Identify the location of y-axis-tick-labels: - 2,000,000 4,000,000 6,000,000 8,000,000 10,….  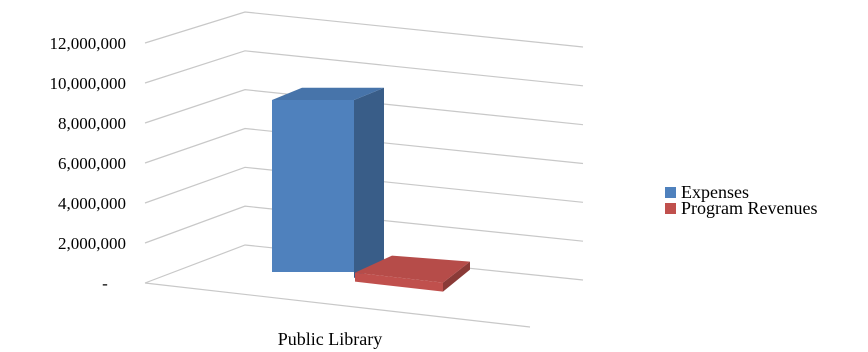
(88, 163).